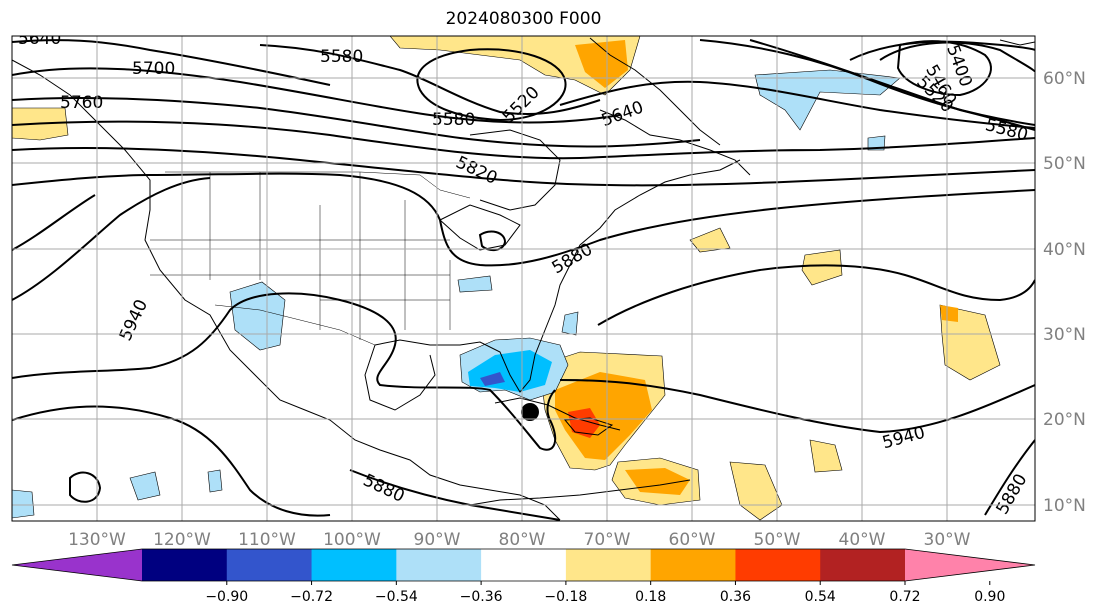 The height and width of the screenshot is (615, 1105). What do you see at coordinates (1064, 79) in the screenshot?
I see `latitude-label: 60°N` at bounding box center [1064, 79].